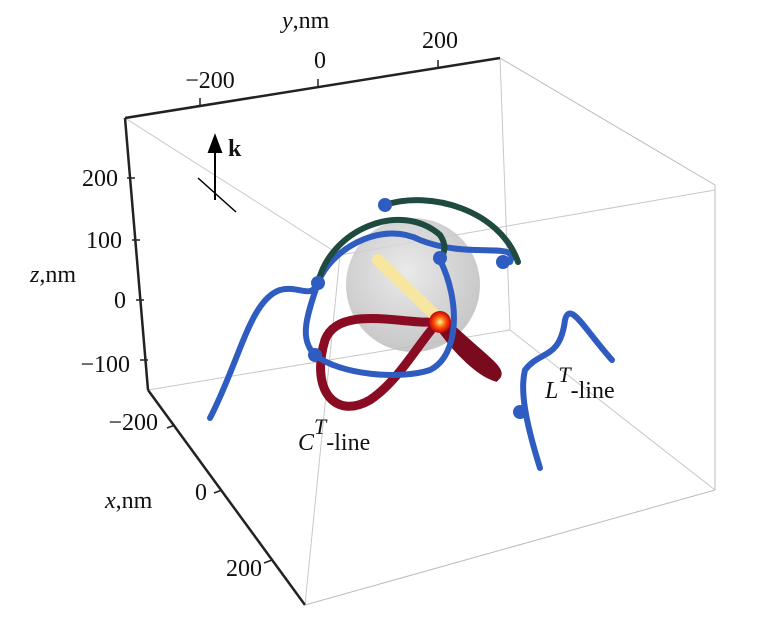 Image resolution: width=768 pixels, height=632 pixels. I want to click on label-base: L, so click(551, 391).